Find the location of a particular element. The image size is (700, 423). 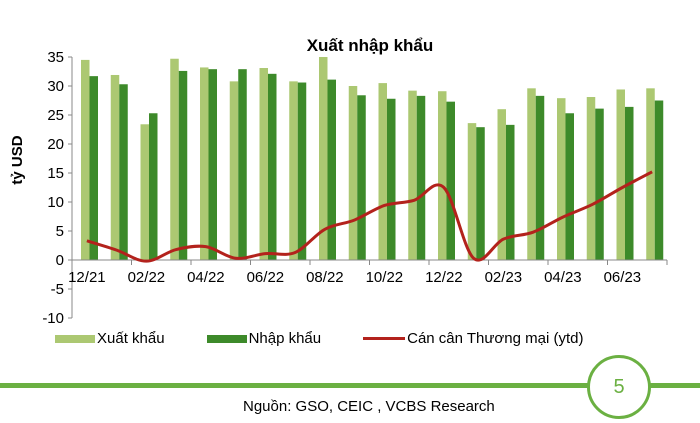

y-axis-label: tỷ USD is located at coordinates (17, 159).